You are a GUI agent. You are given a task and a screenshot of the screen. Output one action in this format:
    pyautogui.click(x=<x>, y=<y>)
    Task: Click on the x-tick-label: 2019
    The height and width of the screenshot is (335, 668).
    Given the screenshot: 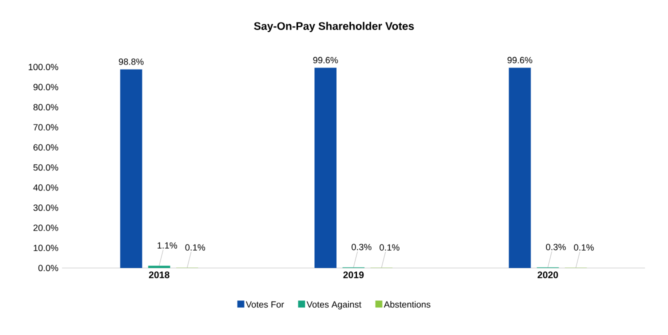 What is the action you would take?
    pyautogui.click(x=353, y=275)
    